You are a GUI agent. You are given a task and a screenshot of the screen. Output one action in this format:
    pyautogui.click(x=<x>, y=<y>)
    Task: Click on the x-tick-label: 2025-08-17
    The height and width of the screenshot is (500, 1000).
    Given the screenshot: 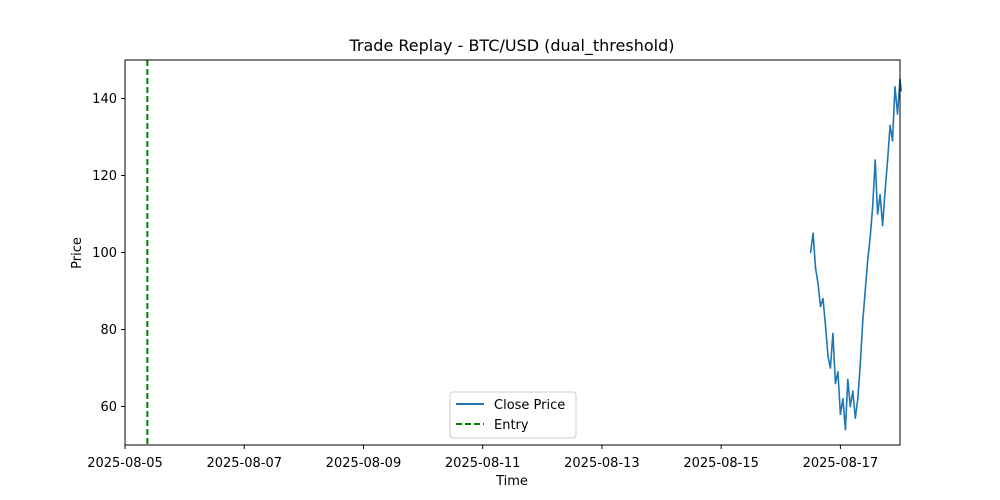 What is the action you would take?
    pyautogui.click(x=841, y=463)
    